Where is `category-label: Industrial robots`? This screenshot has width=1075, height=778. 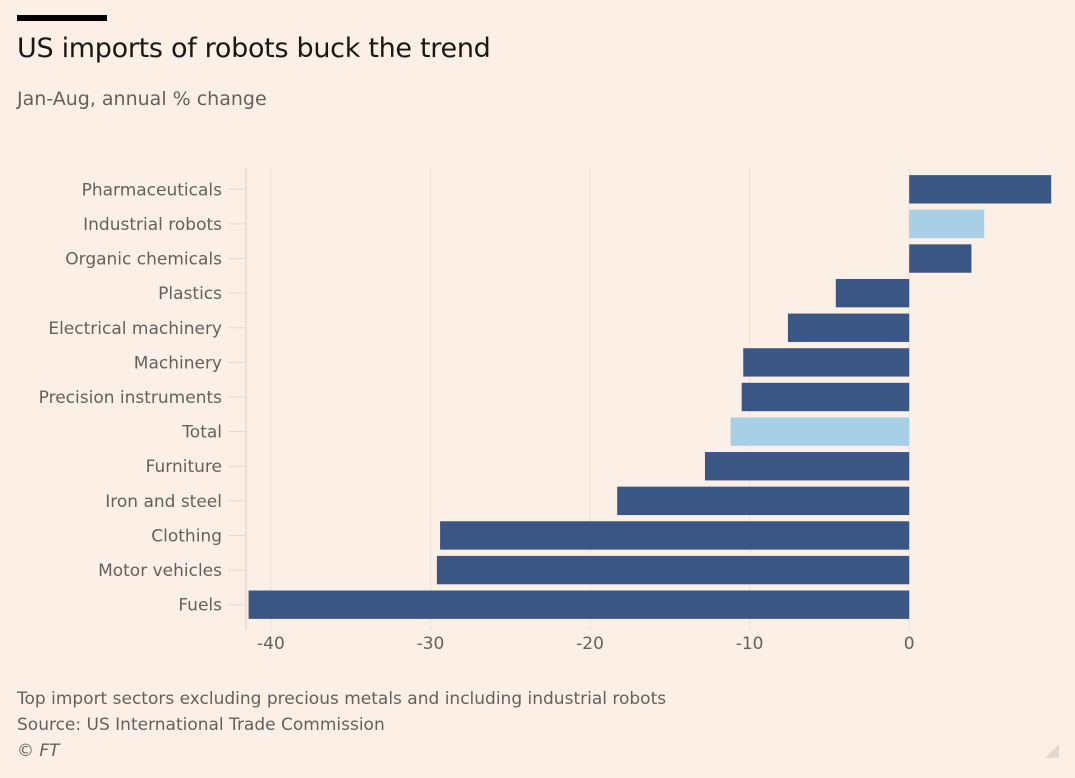
category-label: Industrial robots is located at coordinates (152, 225).